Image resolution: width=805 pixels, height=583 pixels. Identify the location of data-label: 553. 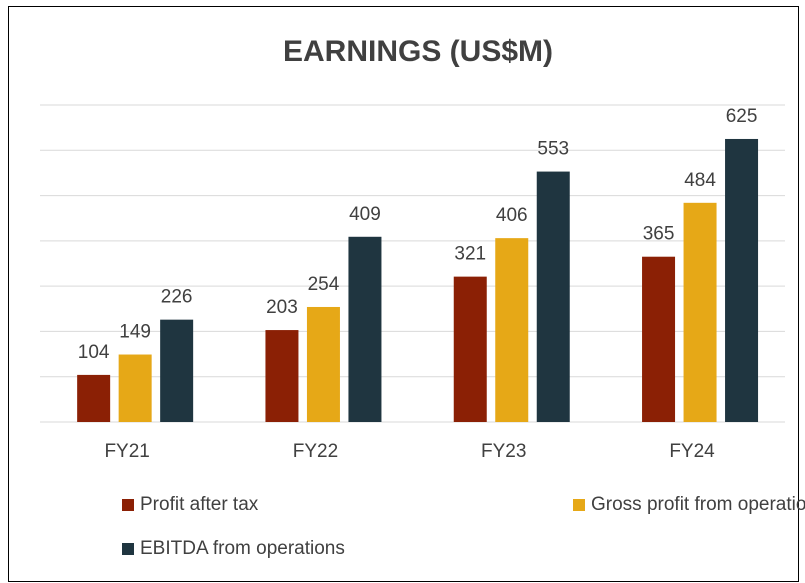
(553, 149).